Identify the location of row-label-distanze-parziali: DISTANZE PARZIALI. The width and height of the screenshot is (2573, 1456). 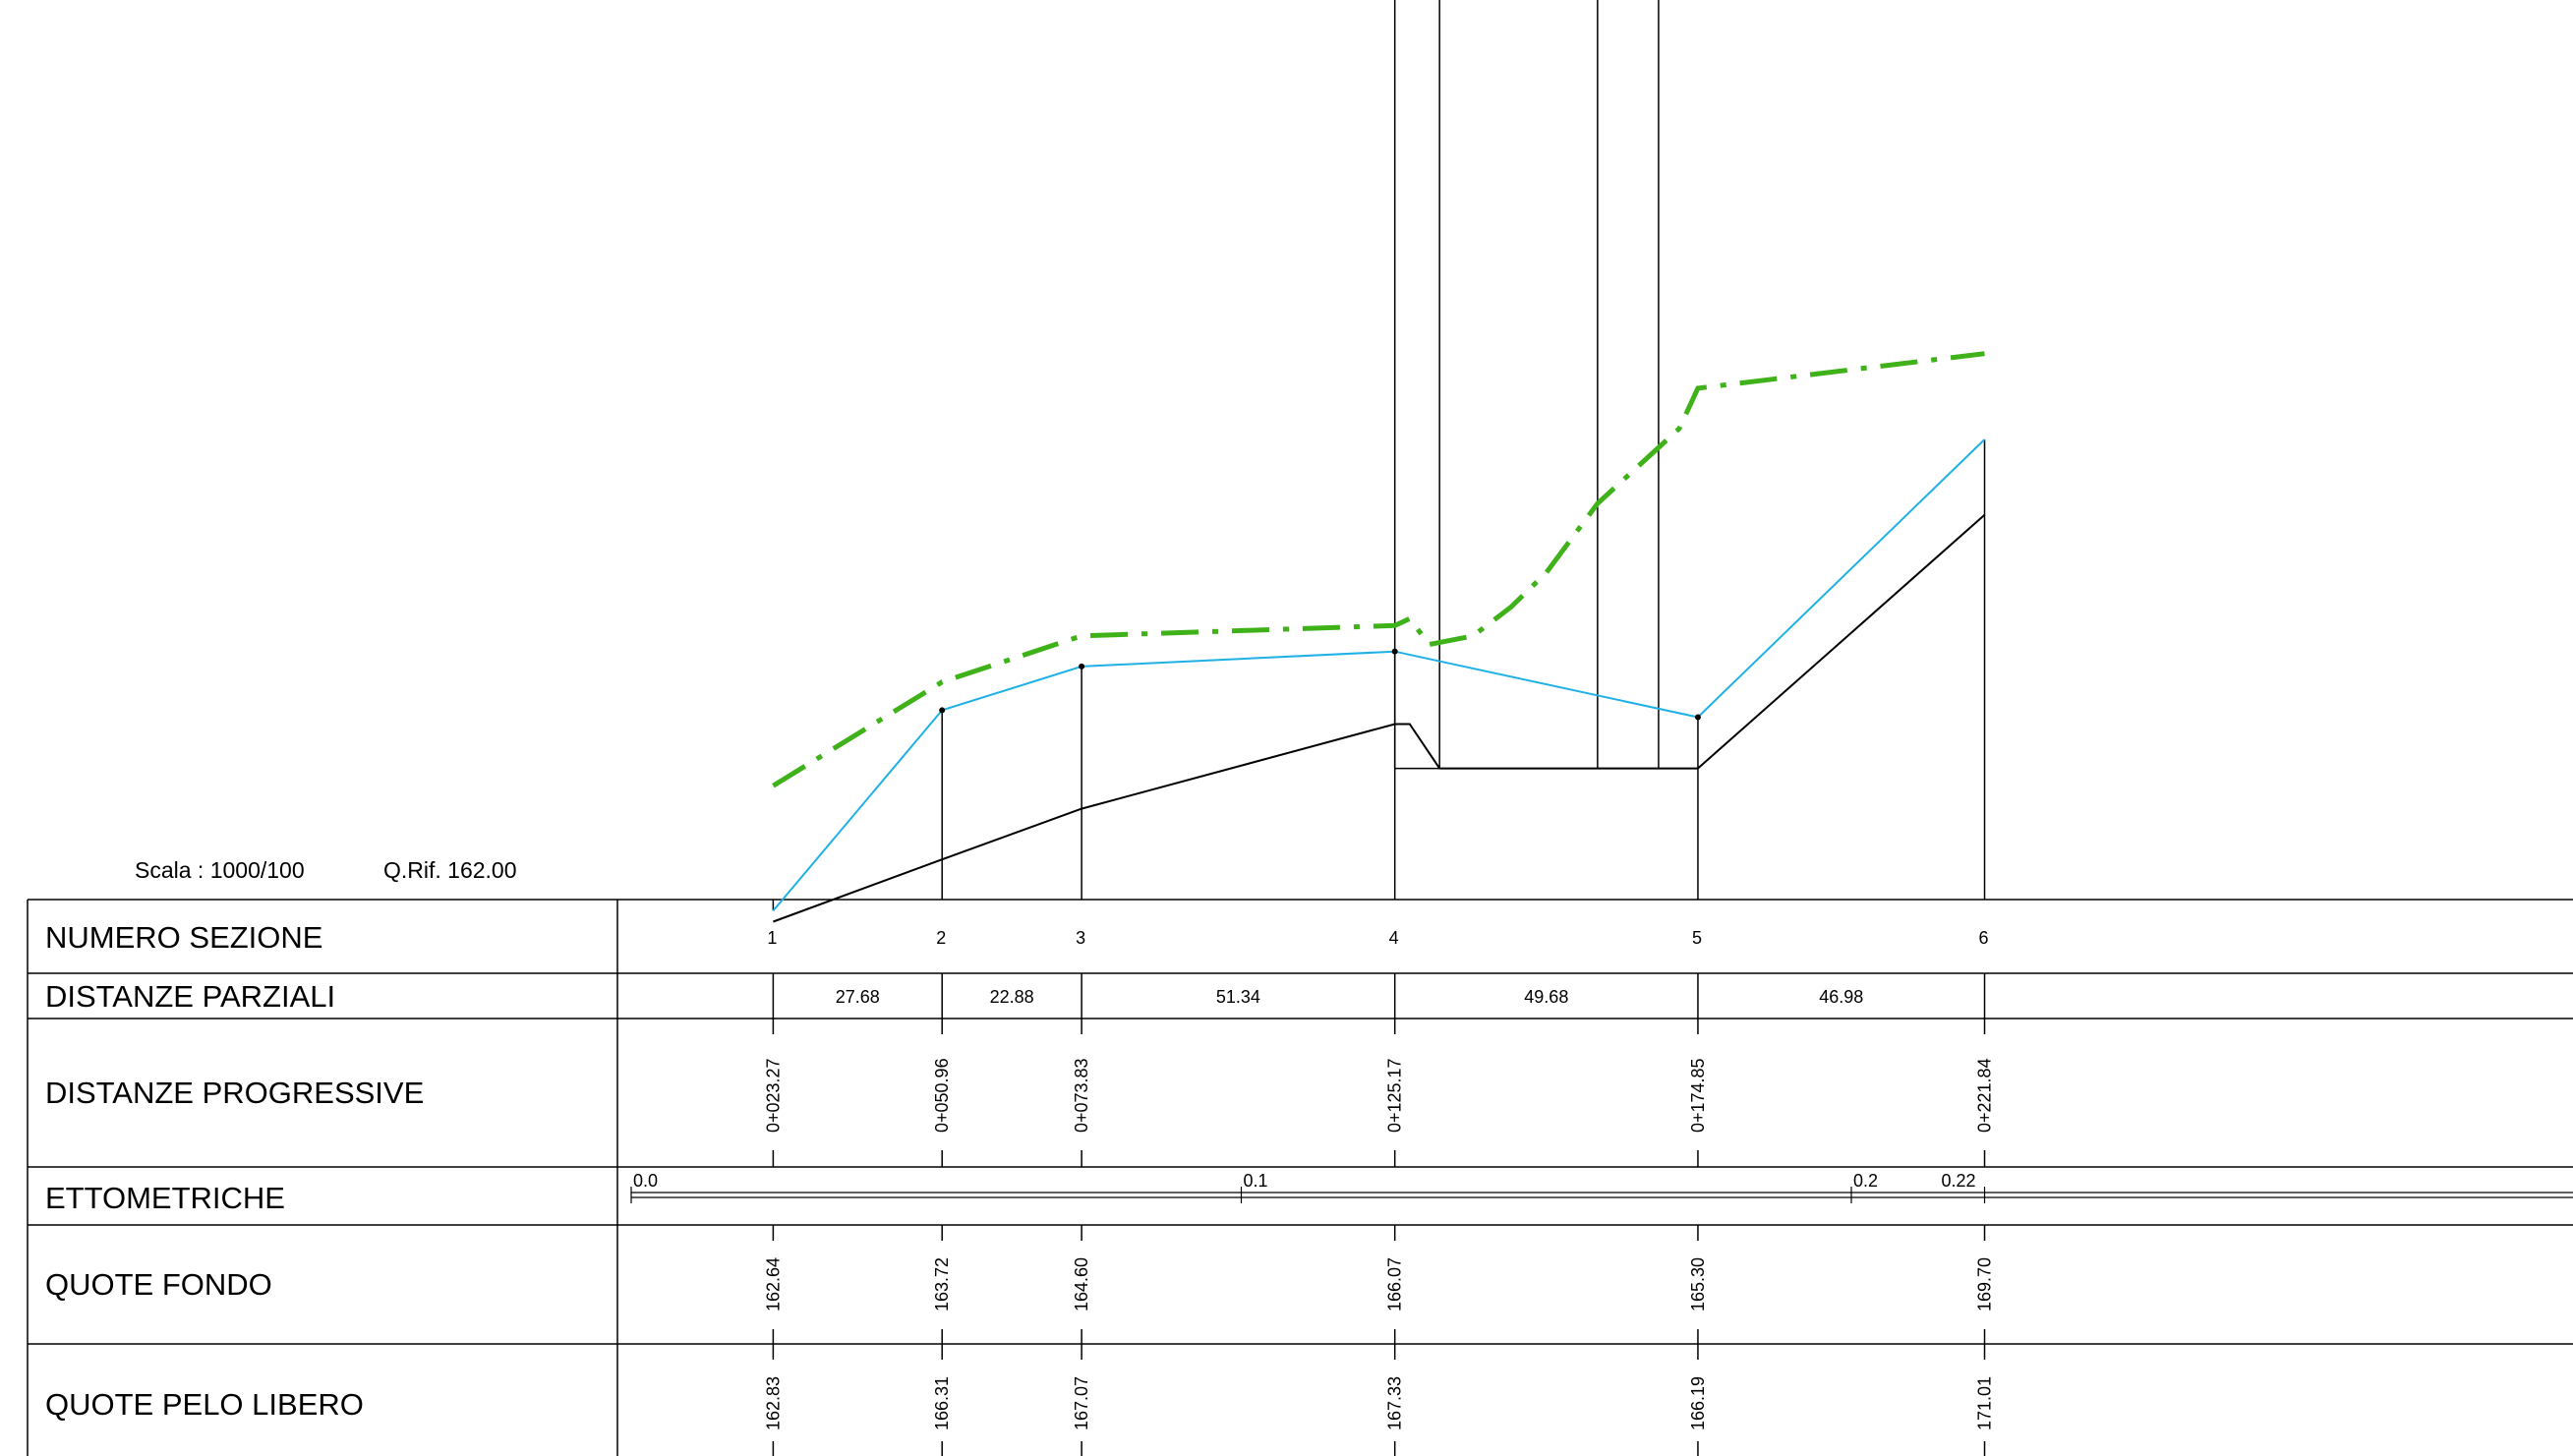
(190, 996).